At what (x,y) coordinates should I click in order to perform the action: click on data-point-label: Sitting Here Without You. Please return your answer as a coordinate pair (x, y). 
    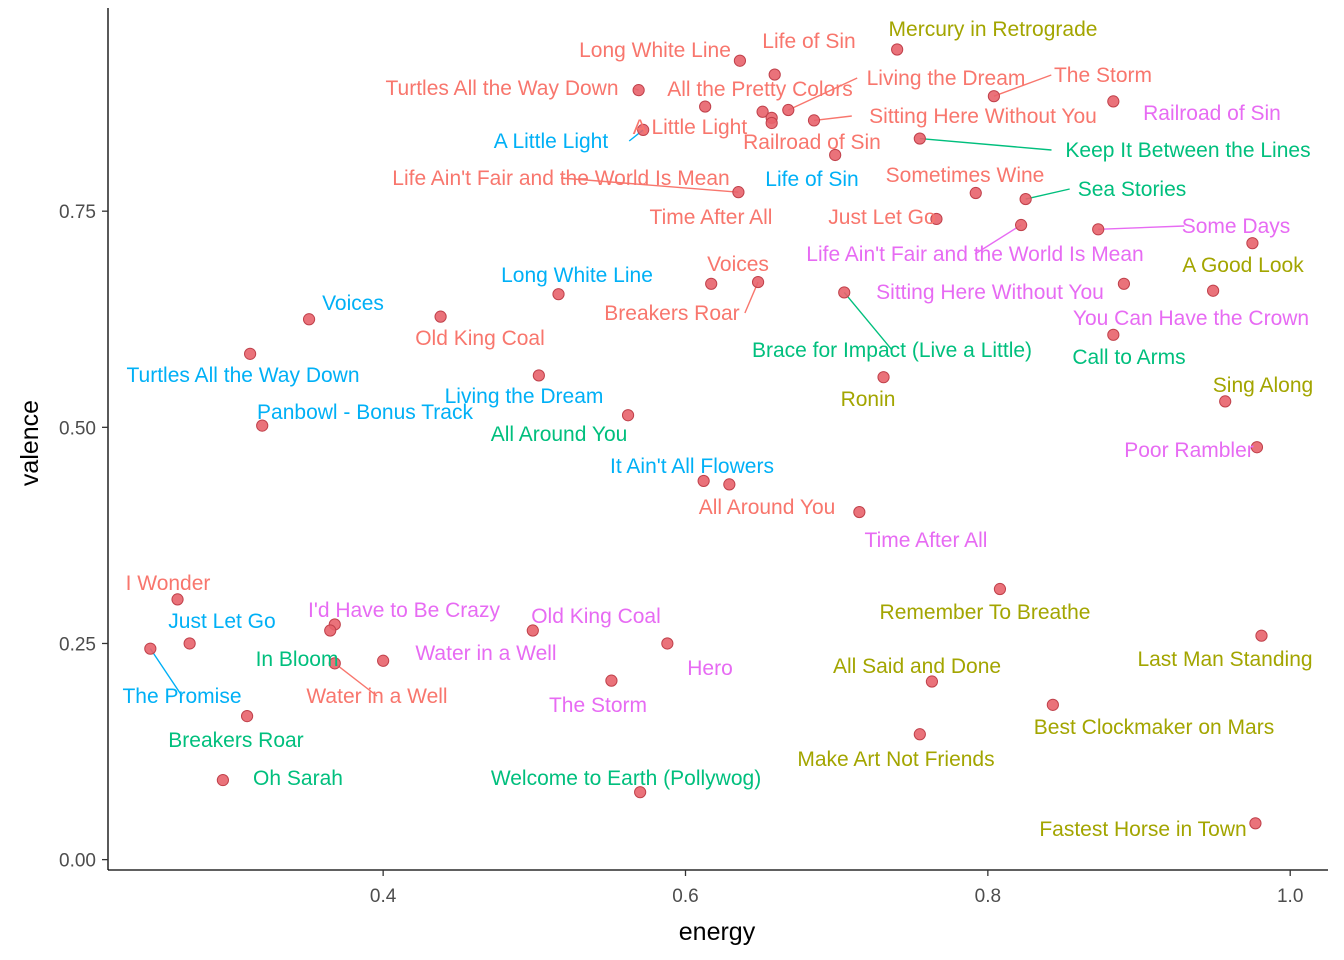
    Looking at the image, I should click on (990, 292).